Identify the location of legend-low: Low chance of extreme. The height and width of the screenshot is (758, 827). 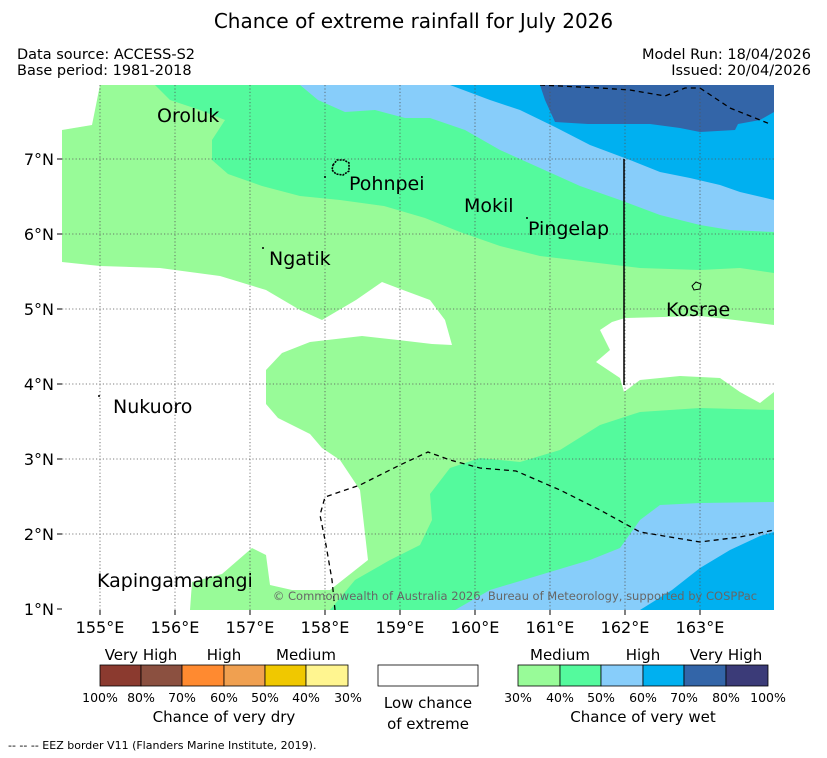
(428, 698).